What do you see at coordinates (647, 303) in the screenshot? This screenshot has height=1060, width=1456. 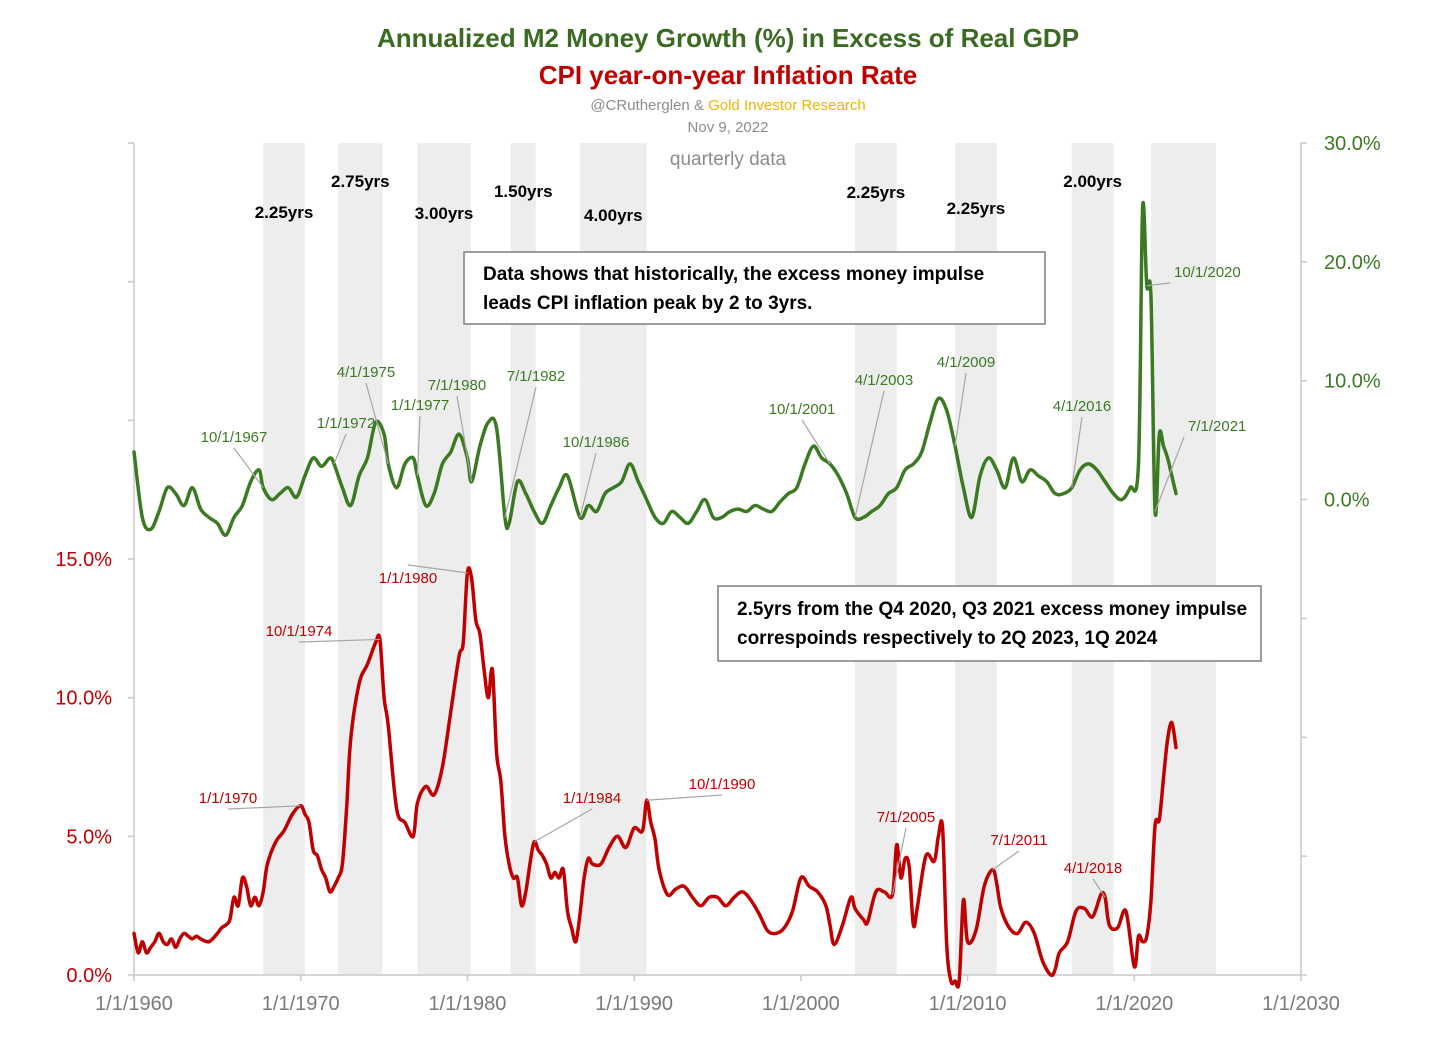 I see `callout-box-1-line2: leads CPI inflation peak by 2 to 3yrs.` at bounding box center [647, 303].